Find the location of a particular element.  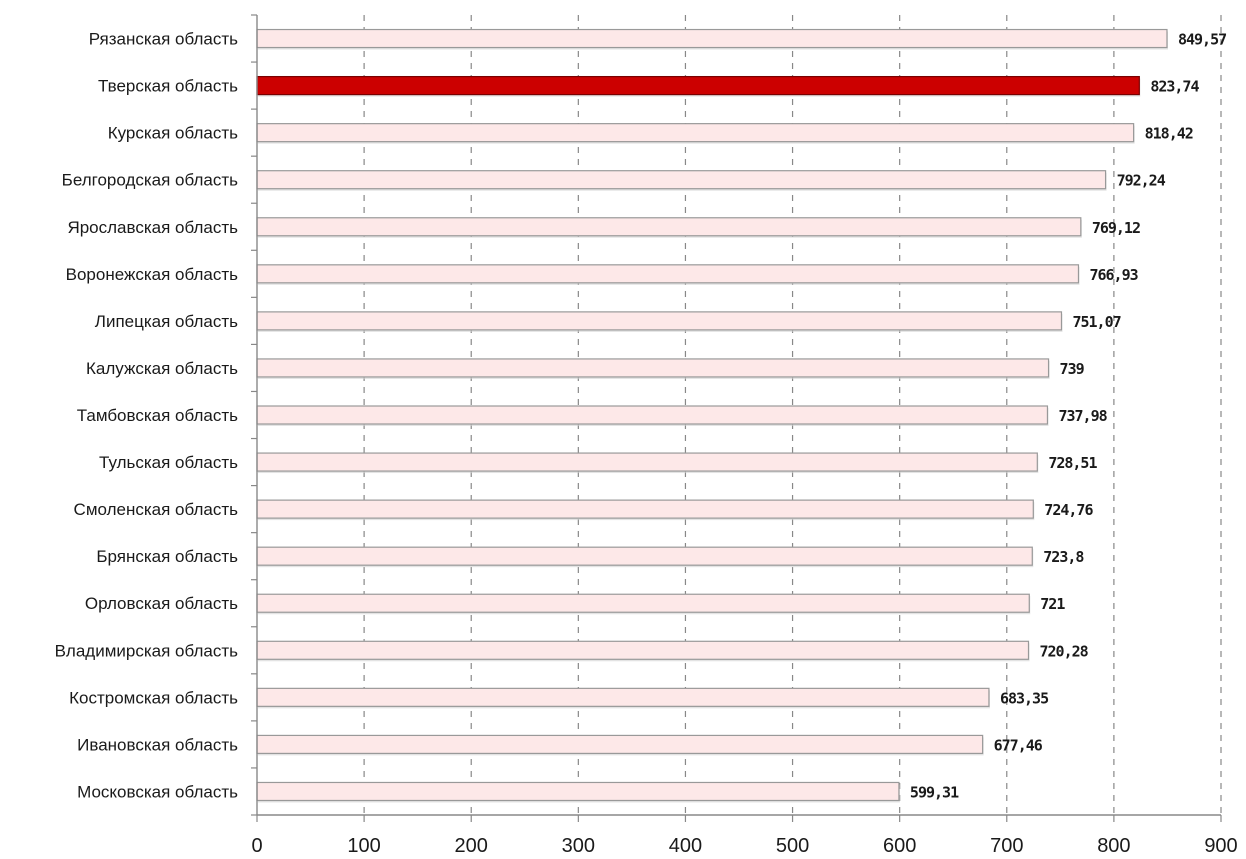

data-label: 792,24 is located at coordinates (1141, 181).